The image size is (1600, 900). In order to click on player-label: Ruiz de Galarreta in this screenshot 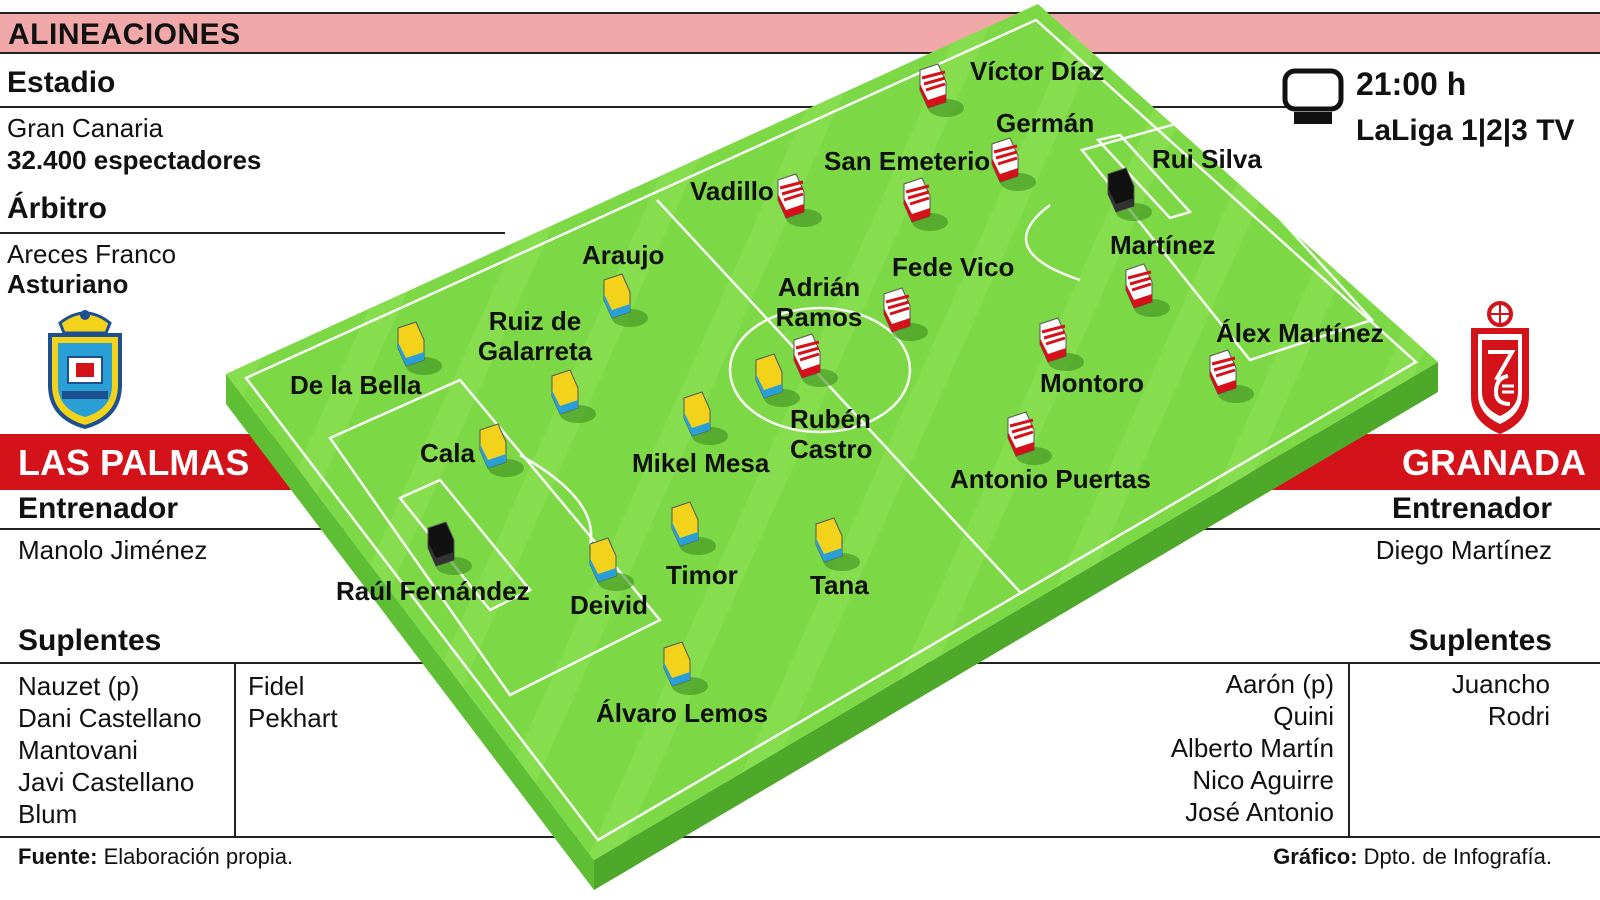, I will do `click(535, 336)`.